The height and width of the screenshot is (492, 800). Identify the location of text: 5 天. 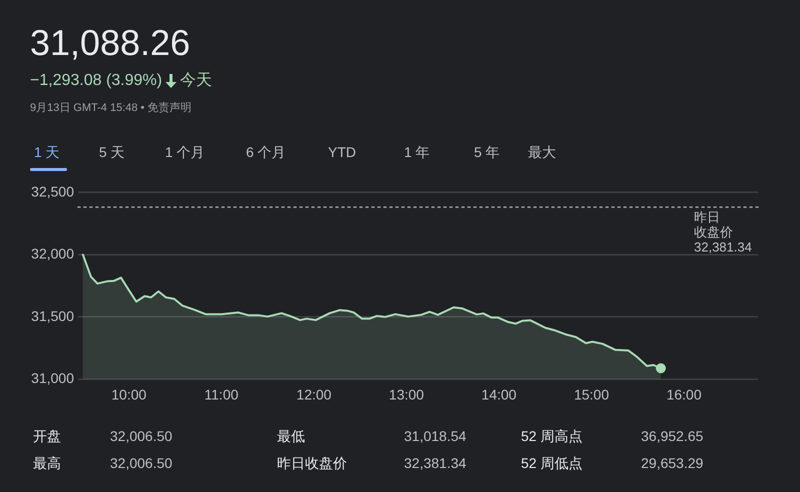
(112, 153).